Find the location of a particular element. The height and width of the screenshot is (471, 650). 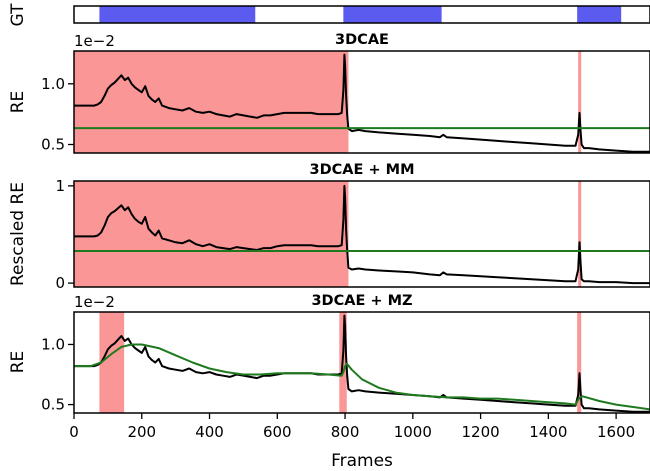

panel-3dcae-mz-ylabel: RE is located at coordinates (18, 362).